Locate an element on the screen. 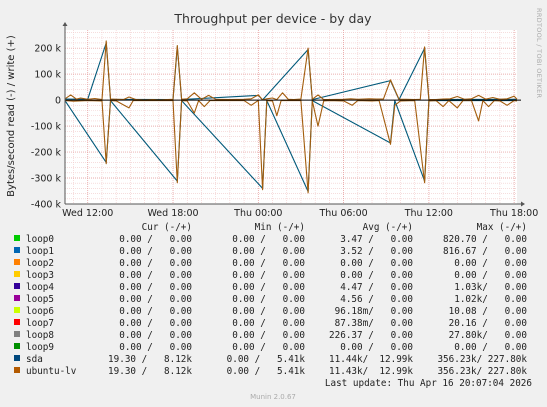 Image resolution: width=547 pixels, height=407 pixels. legend-avg-sda: 11.44k/ 12.99k is located at coordinates (371, 359).